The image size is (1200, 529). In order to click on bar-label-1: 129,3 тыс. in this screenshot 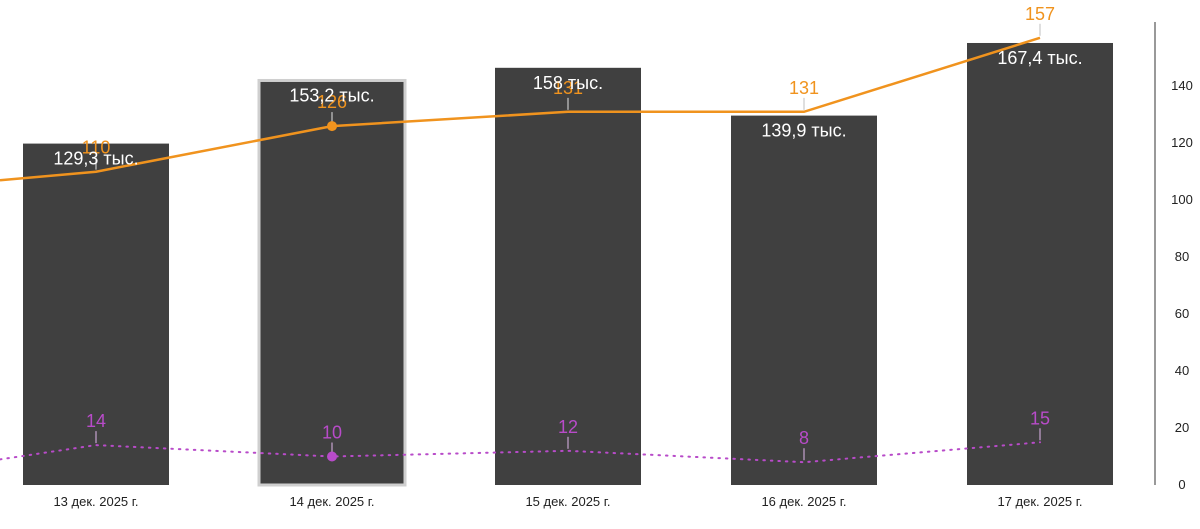, I will do `click(95, 159)`.